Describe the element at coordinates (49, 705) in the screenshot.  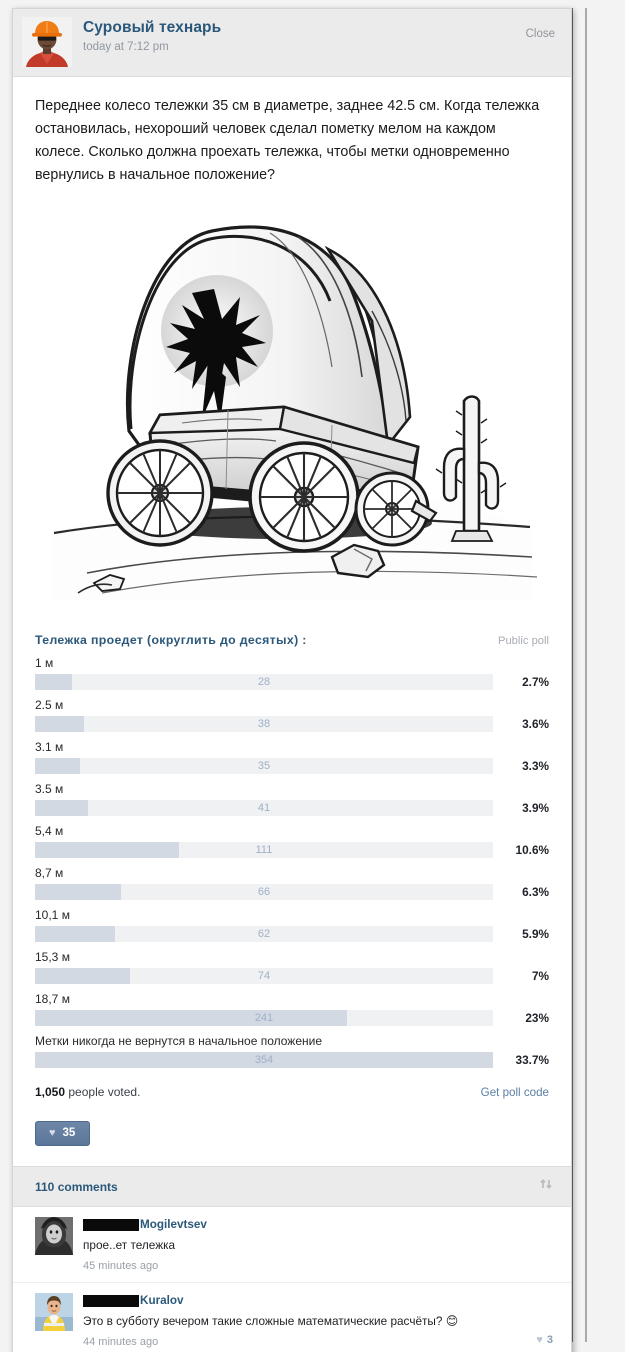
I see `poll-option-label: 2.5 м` at that location.